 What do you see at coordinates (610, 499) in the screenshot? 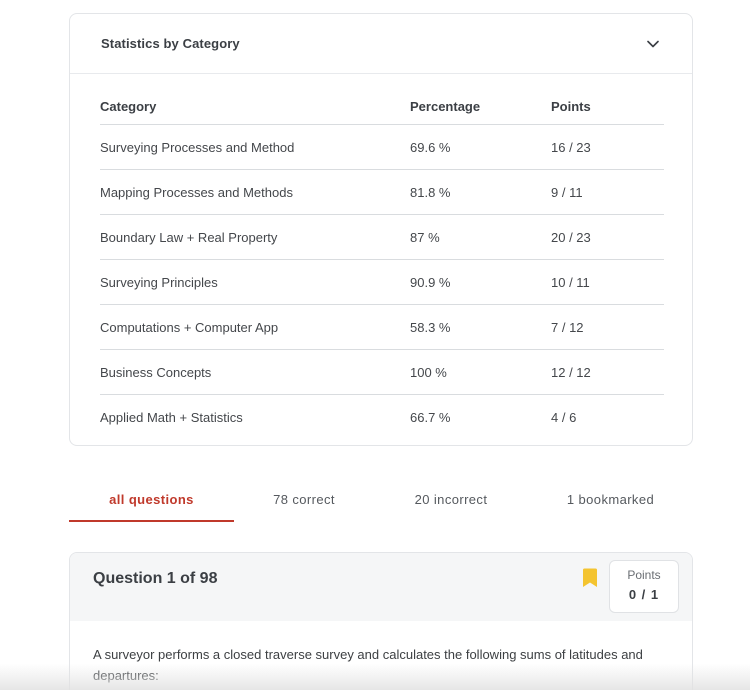
I see `tab-bookmarked: 1 bookmarked` at bounding box center [610, 499].